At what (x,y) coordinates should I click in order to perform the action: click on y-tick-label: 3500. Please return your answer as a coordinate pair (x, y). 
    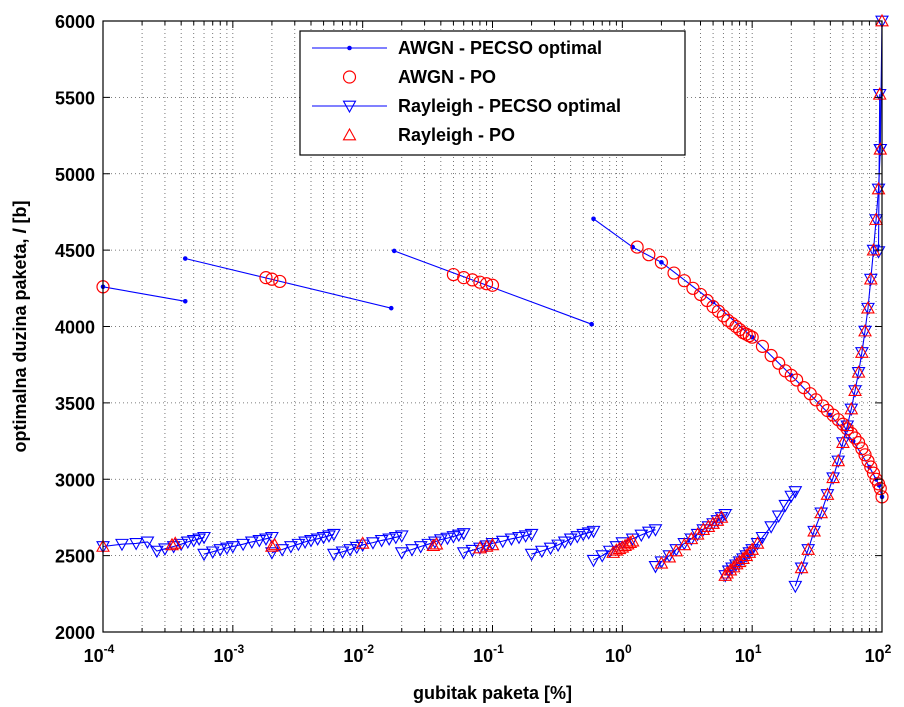
    Looking at the image, I should click on (75, 404).